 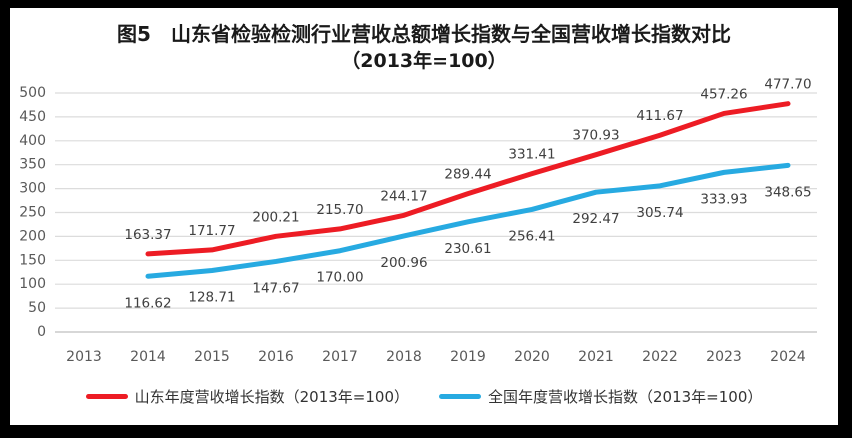 What do you see at coordinates (467, 175) in the screenshot?
I see `data-label: 289.44` at bounding box center [467, 175].